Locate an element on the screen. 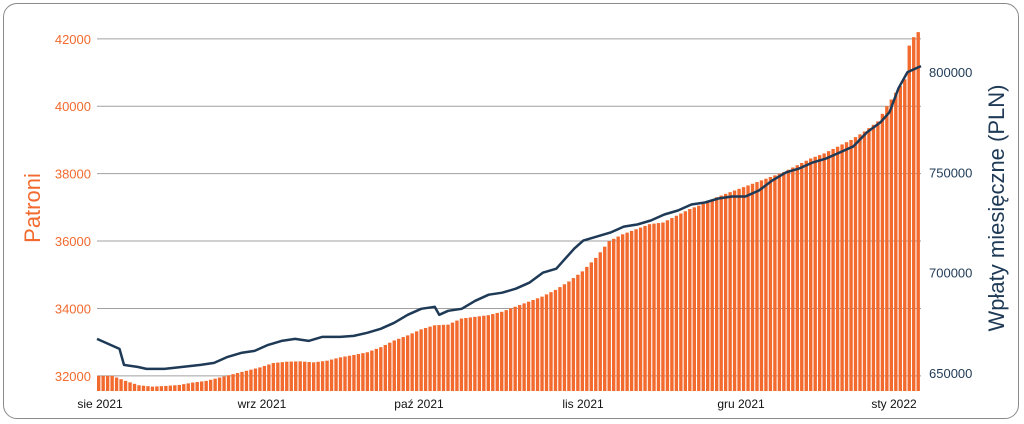  left-tick-1: 34000 is located at coordinates (73, 308).